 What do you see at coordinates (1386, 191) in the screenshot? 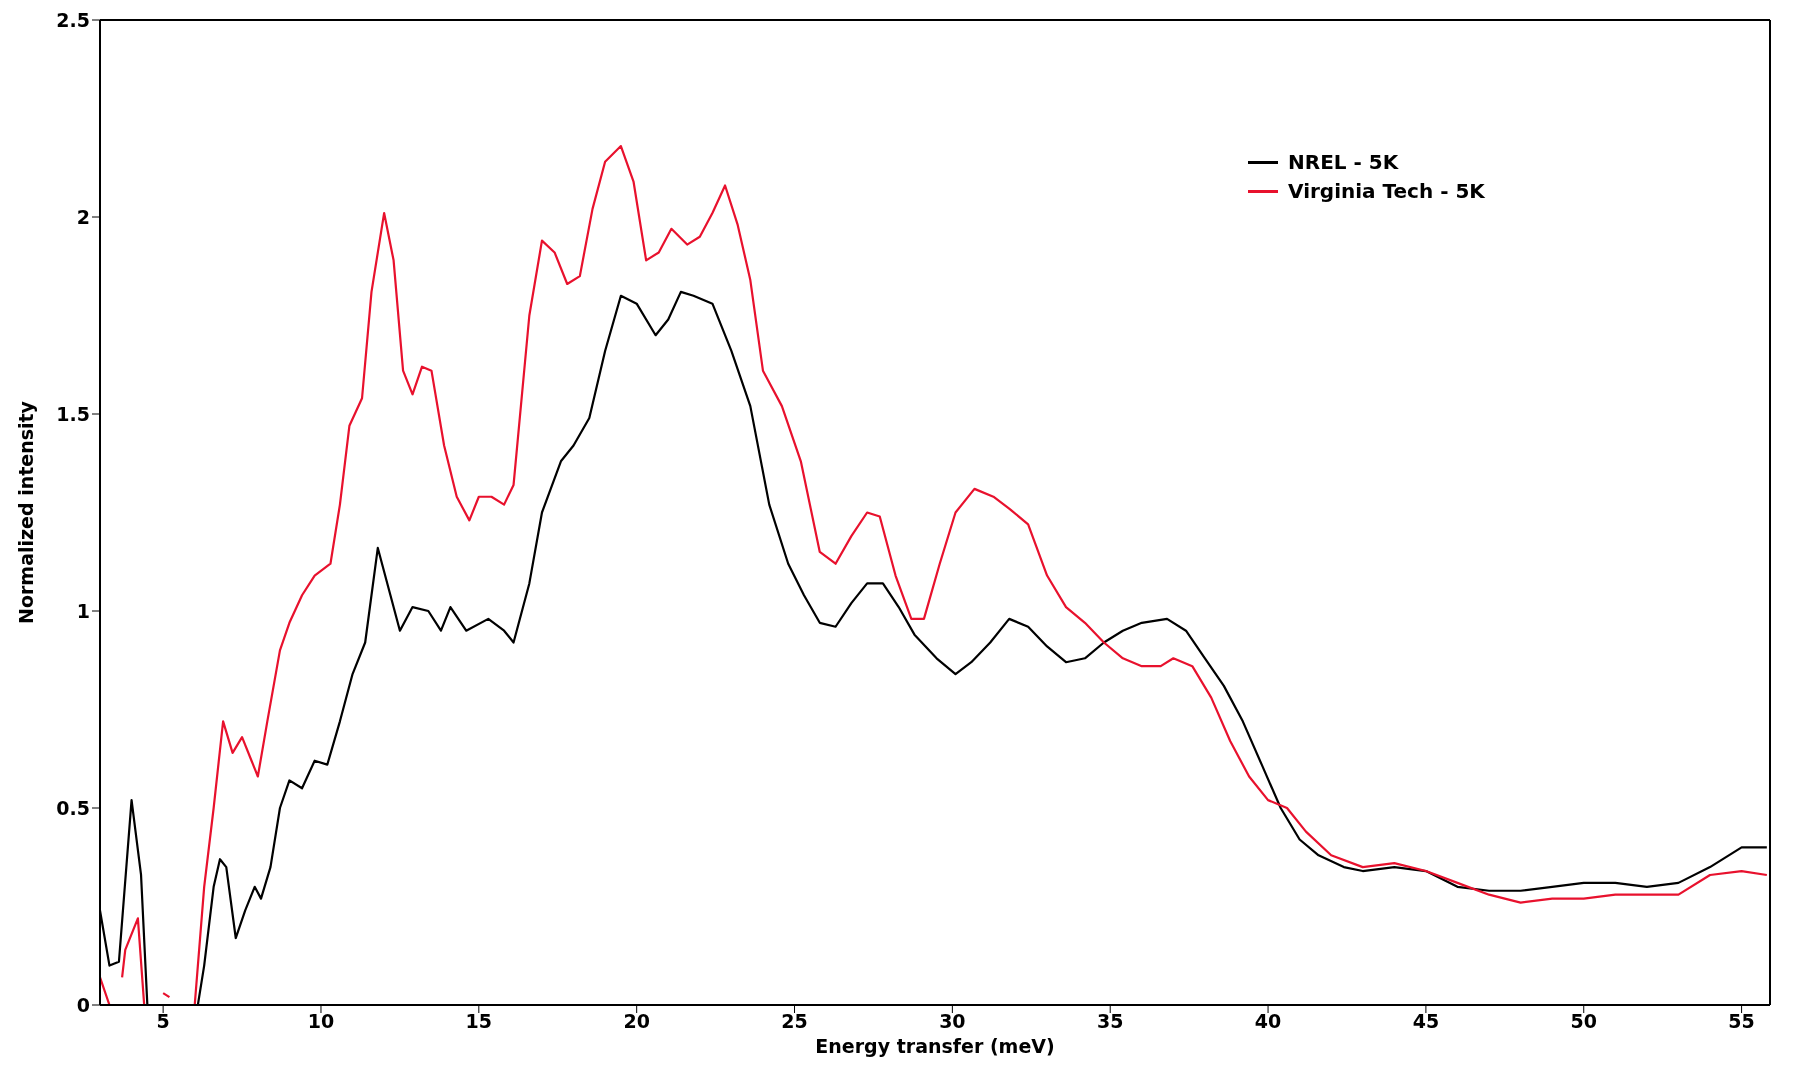
I see `legend-label: Virginia Tech - 5K` at bounding box center [1386, 191].